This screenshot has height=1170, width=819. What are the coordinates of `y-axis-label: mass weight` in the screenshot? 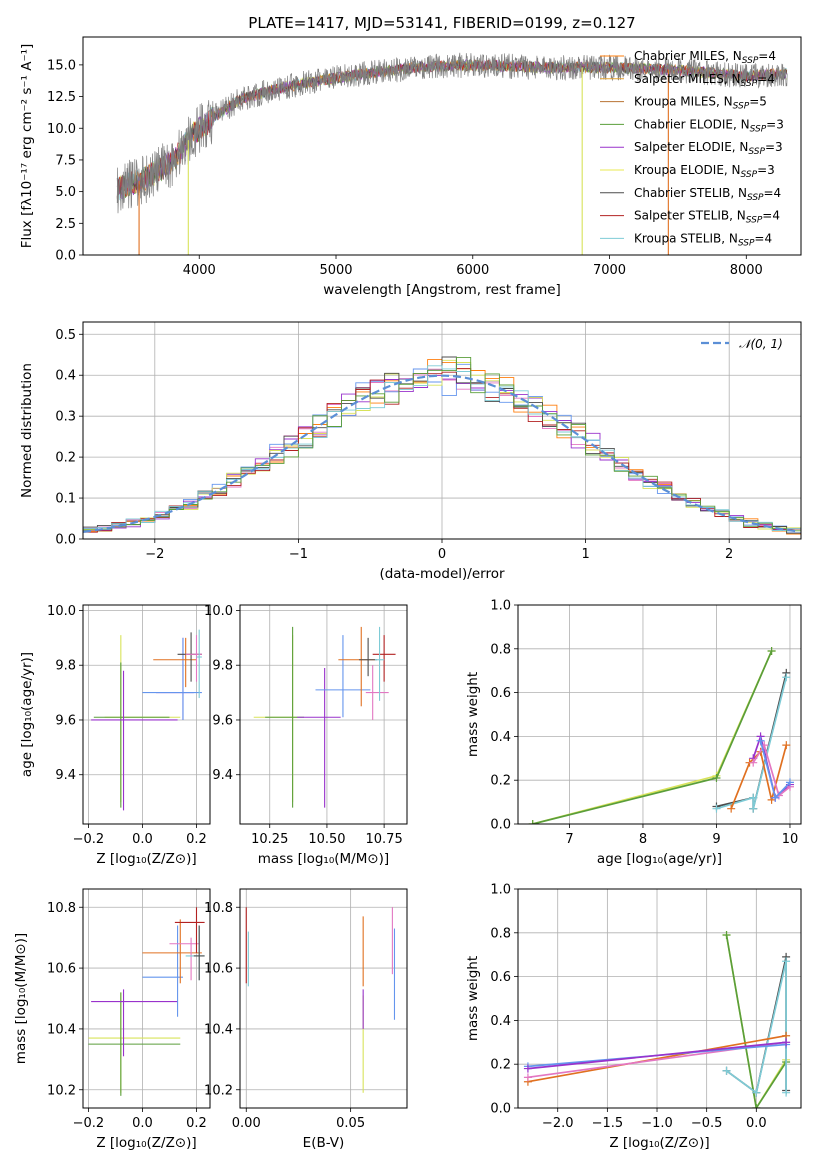 It's located at (473, 714).